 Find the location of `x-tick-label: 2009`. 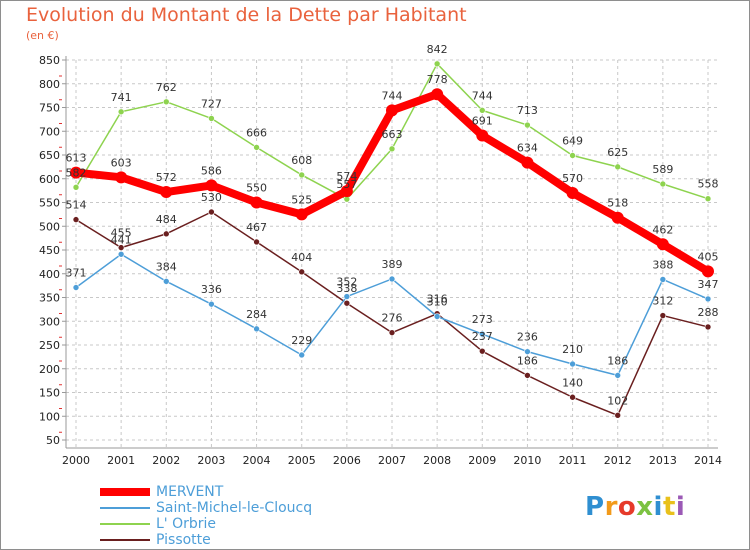

x-tick-label: 2009 is located at coordinates (482, 460).